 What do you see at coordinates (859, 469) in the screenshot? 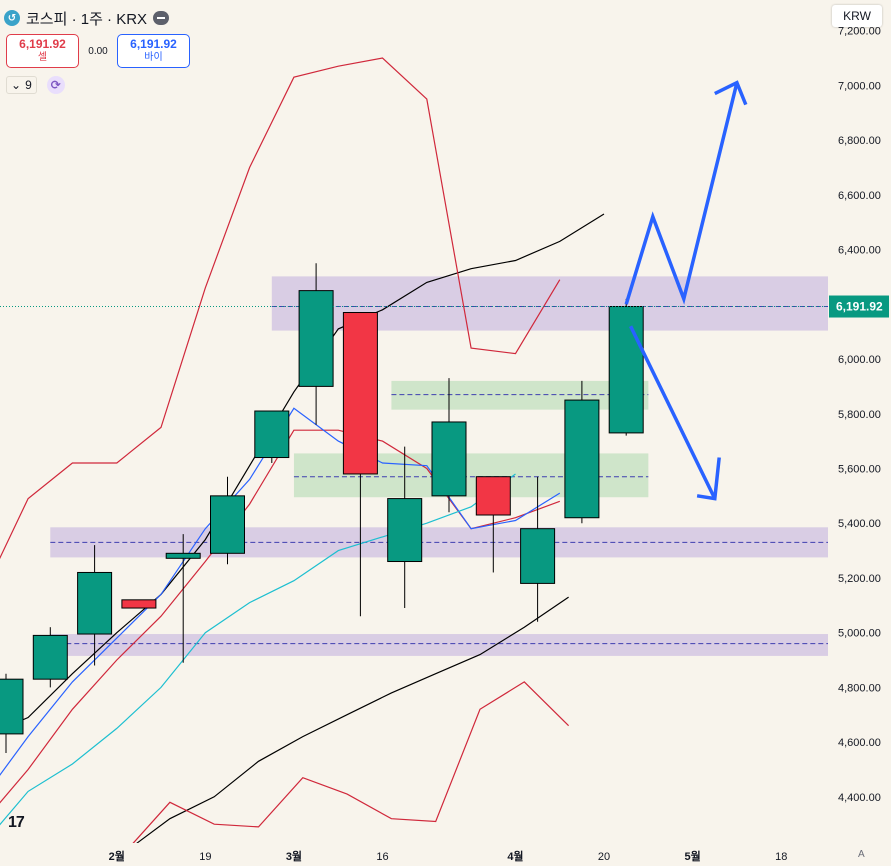
I see `price-tick-label: 5,600.00` at bounding box center [859, 469].